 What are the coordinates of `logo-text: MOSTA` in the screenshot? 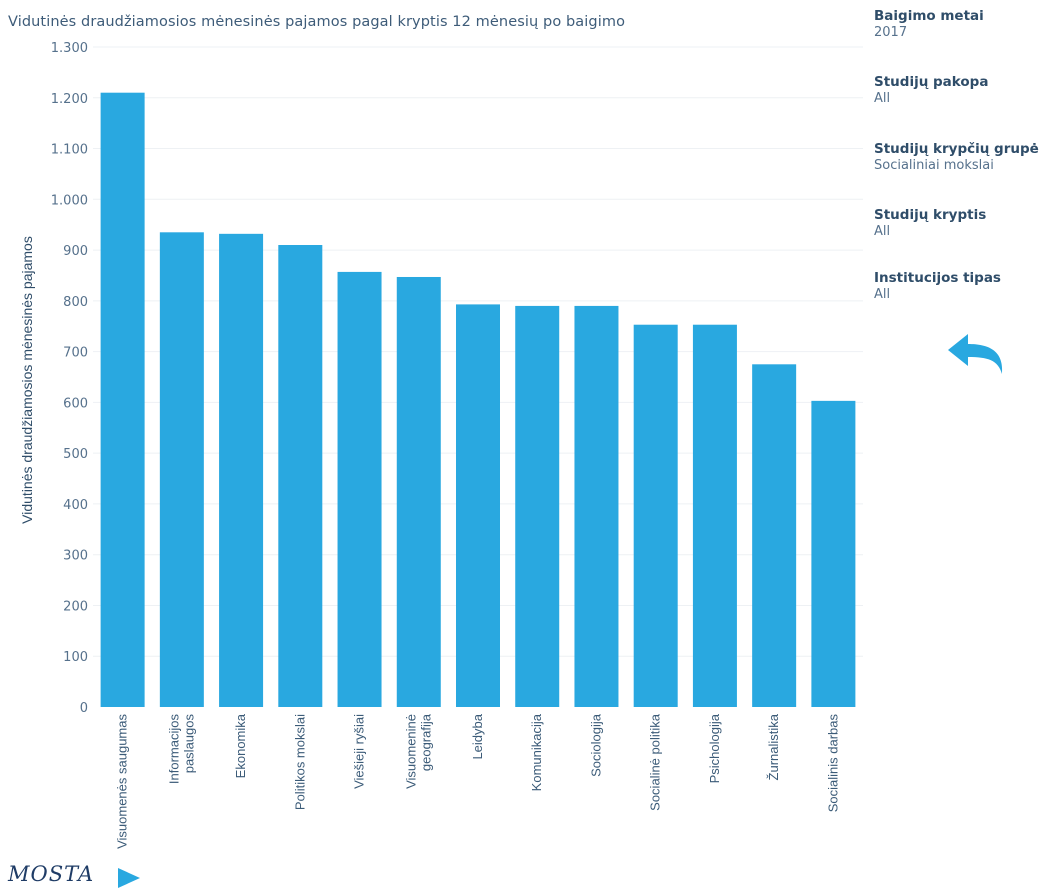 It's located at (51, 874).